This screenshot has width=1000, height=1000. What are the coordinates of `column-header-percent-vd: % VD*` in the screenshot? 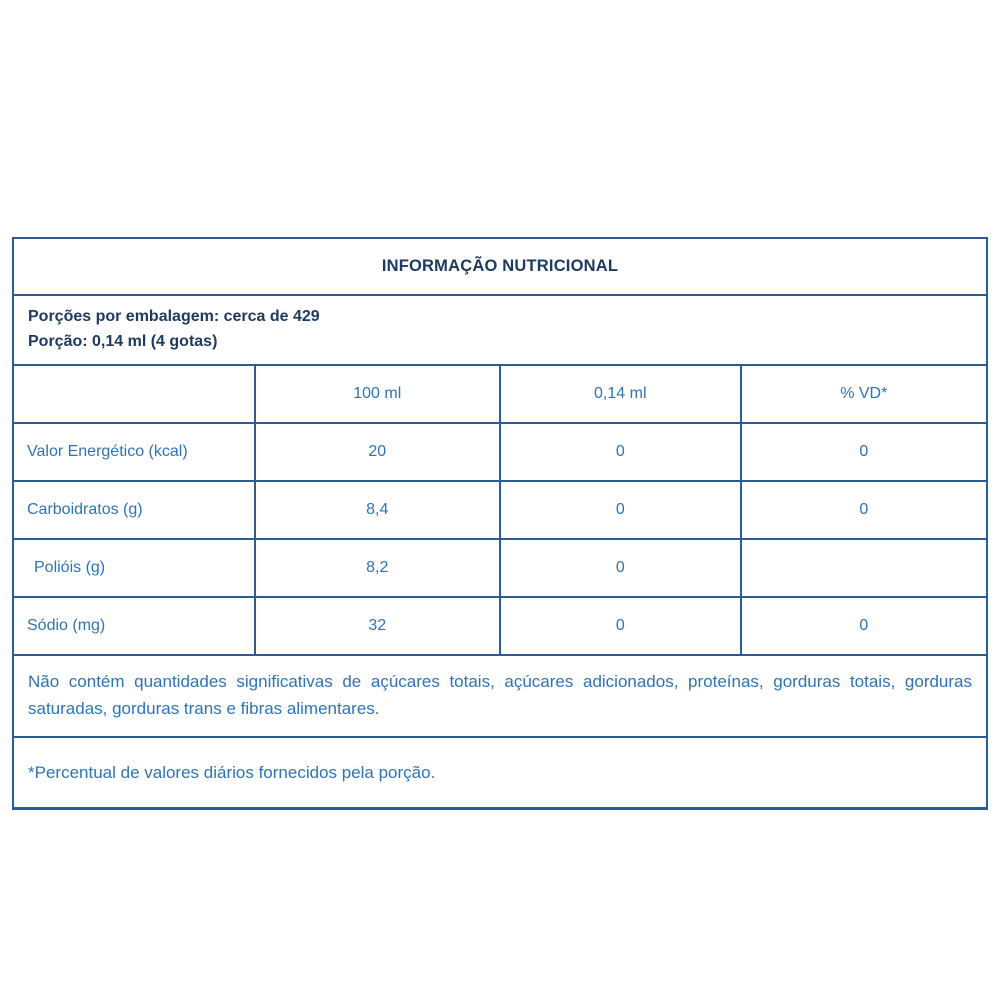 It's located at (864, 394).